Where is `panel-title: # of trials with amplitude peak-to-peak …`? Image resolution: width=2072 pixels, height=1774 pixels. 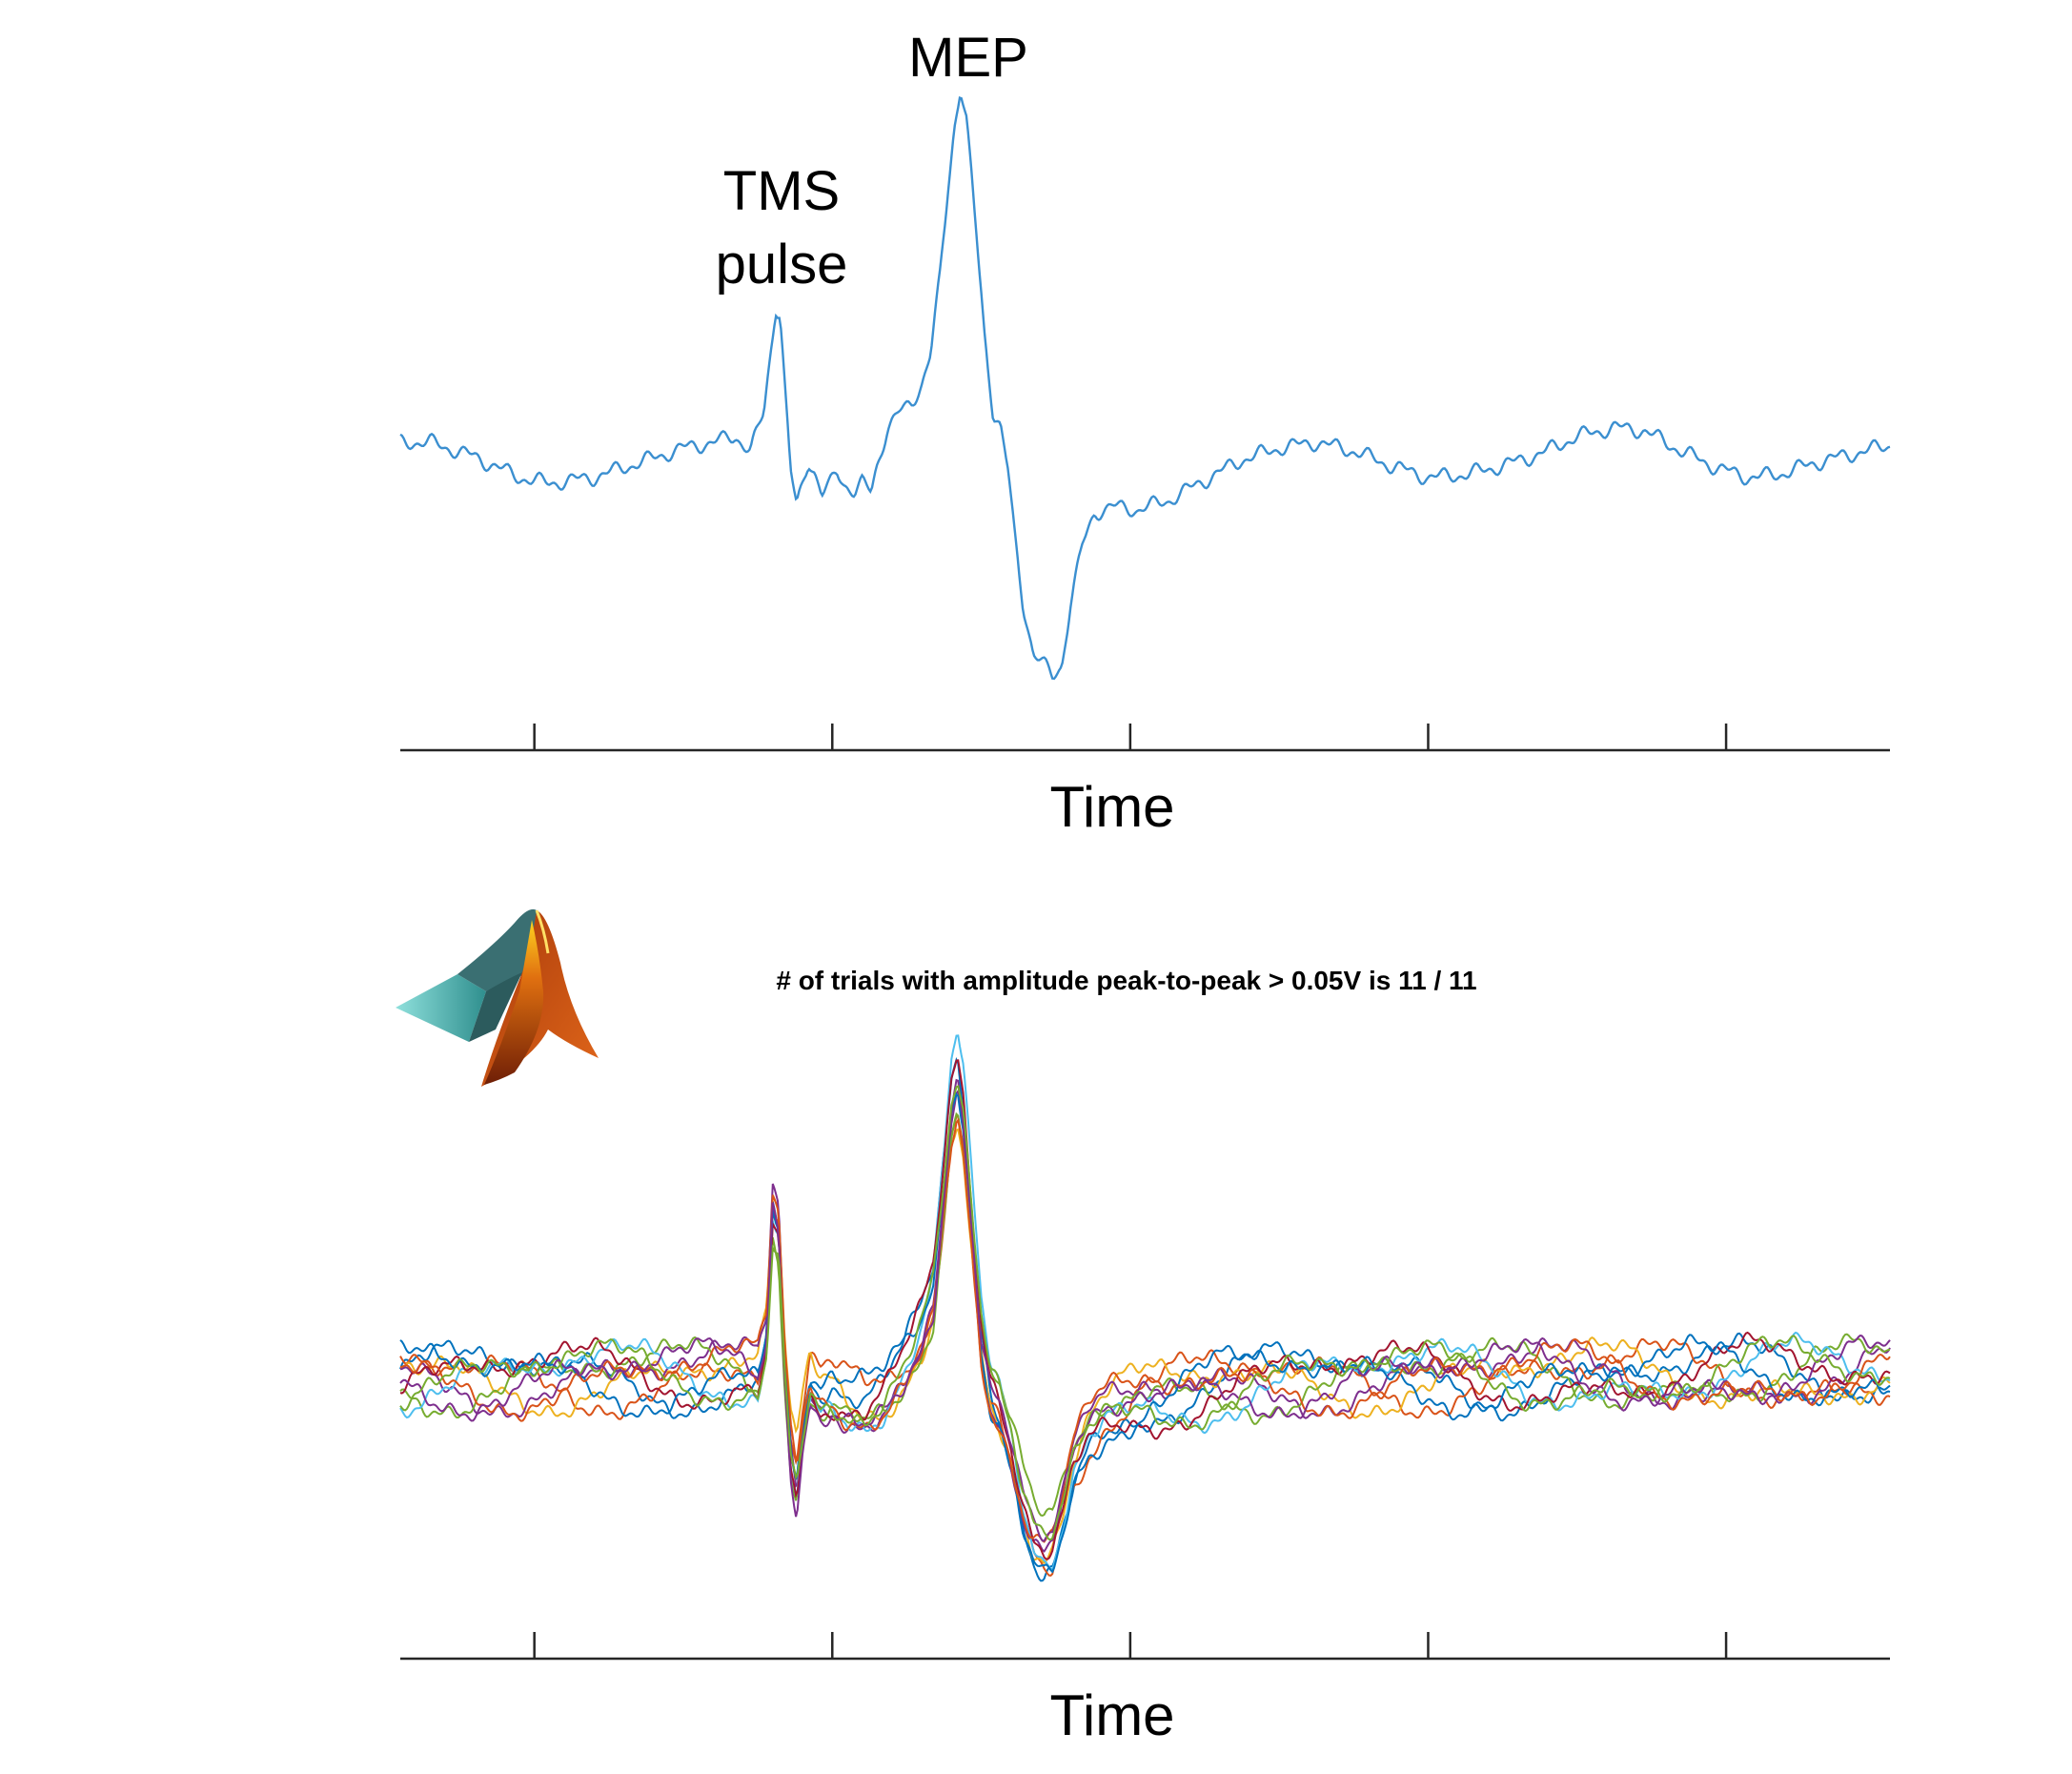 panel-title: # of trials with amplitude peak-to-peak … is located at coordinates (1126, 980).